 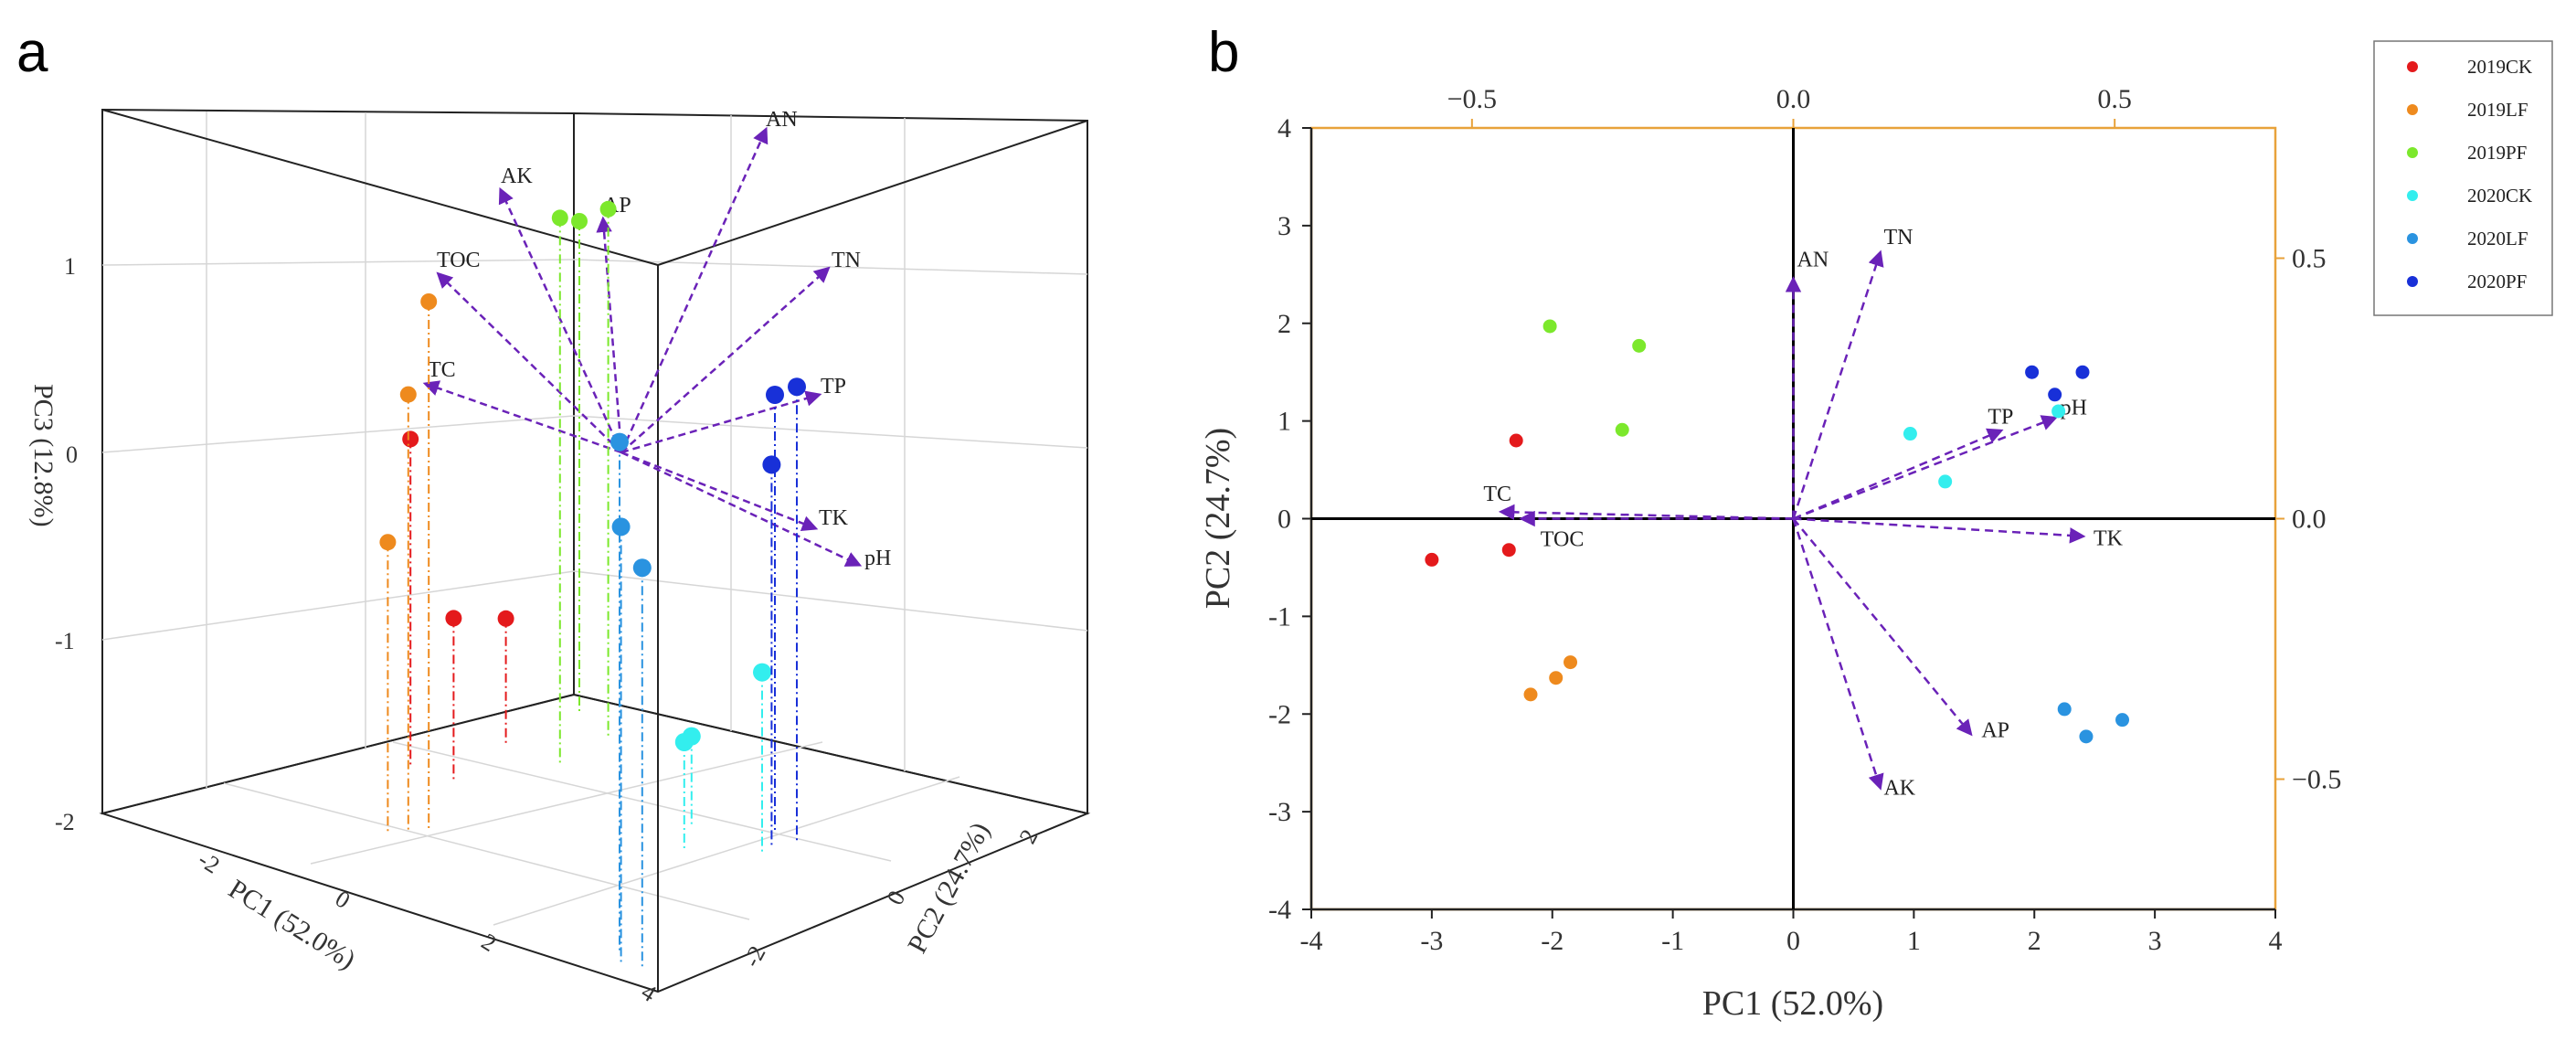 What do you see at coordinates (2412, 109) in the screenshot?
I see `legend-marker-2019lf` at bounding box center [2412, 109].